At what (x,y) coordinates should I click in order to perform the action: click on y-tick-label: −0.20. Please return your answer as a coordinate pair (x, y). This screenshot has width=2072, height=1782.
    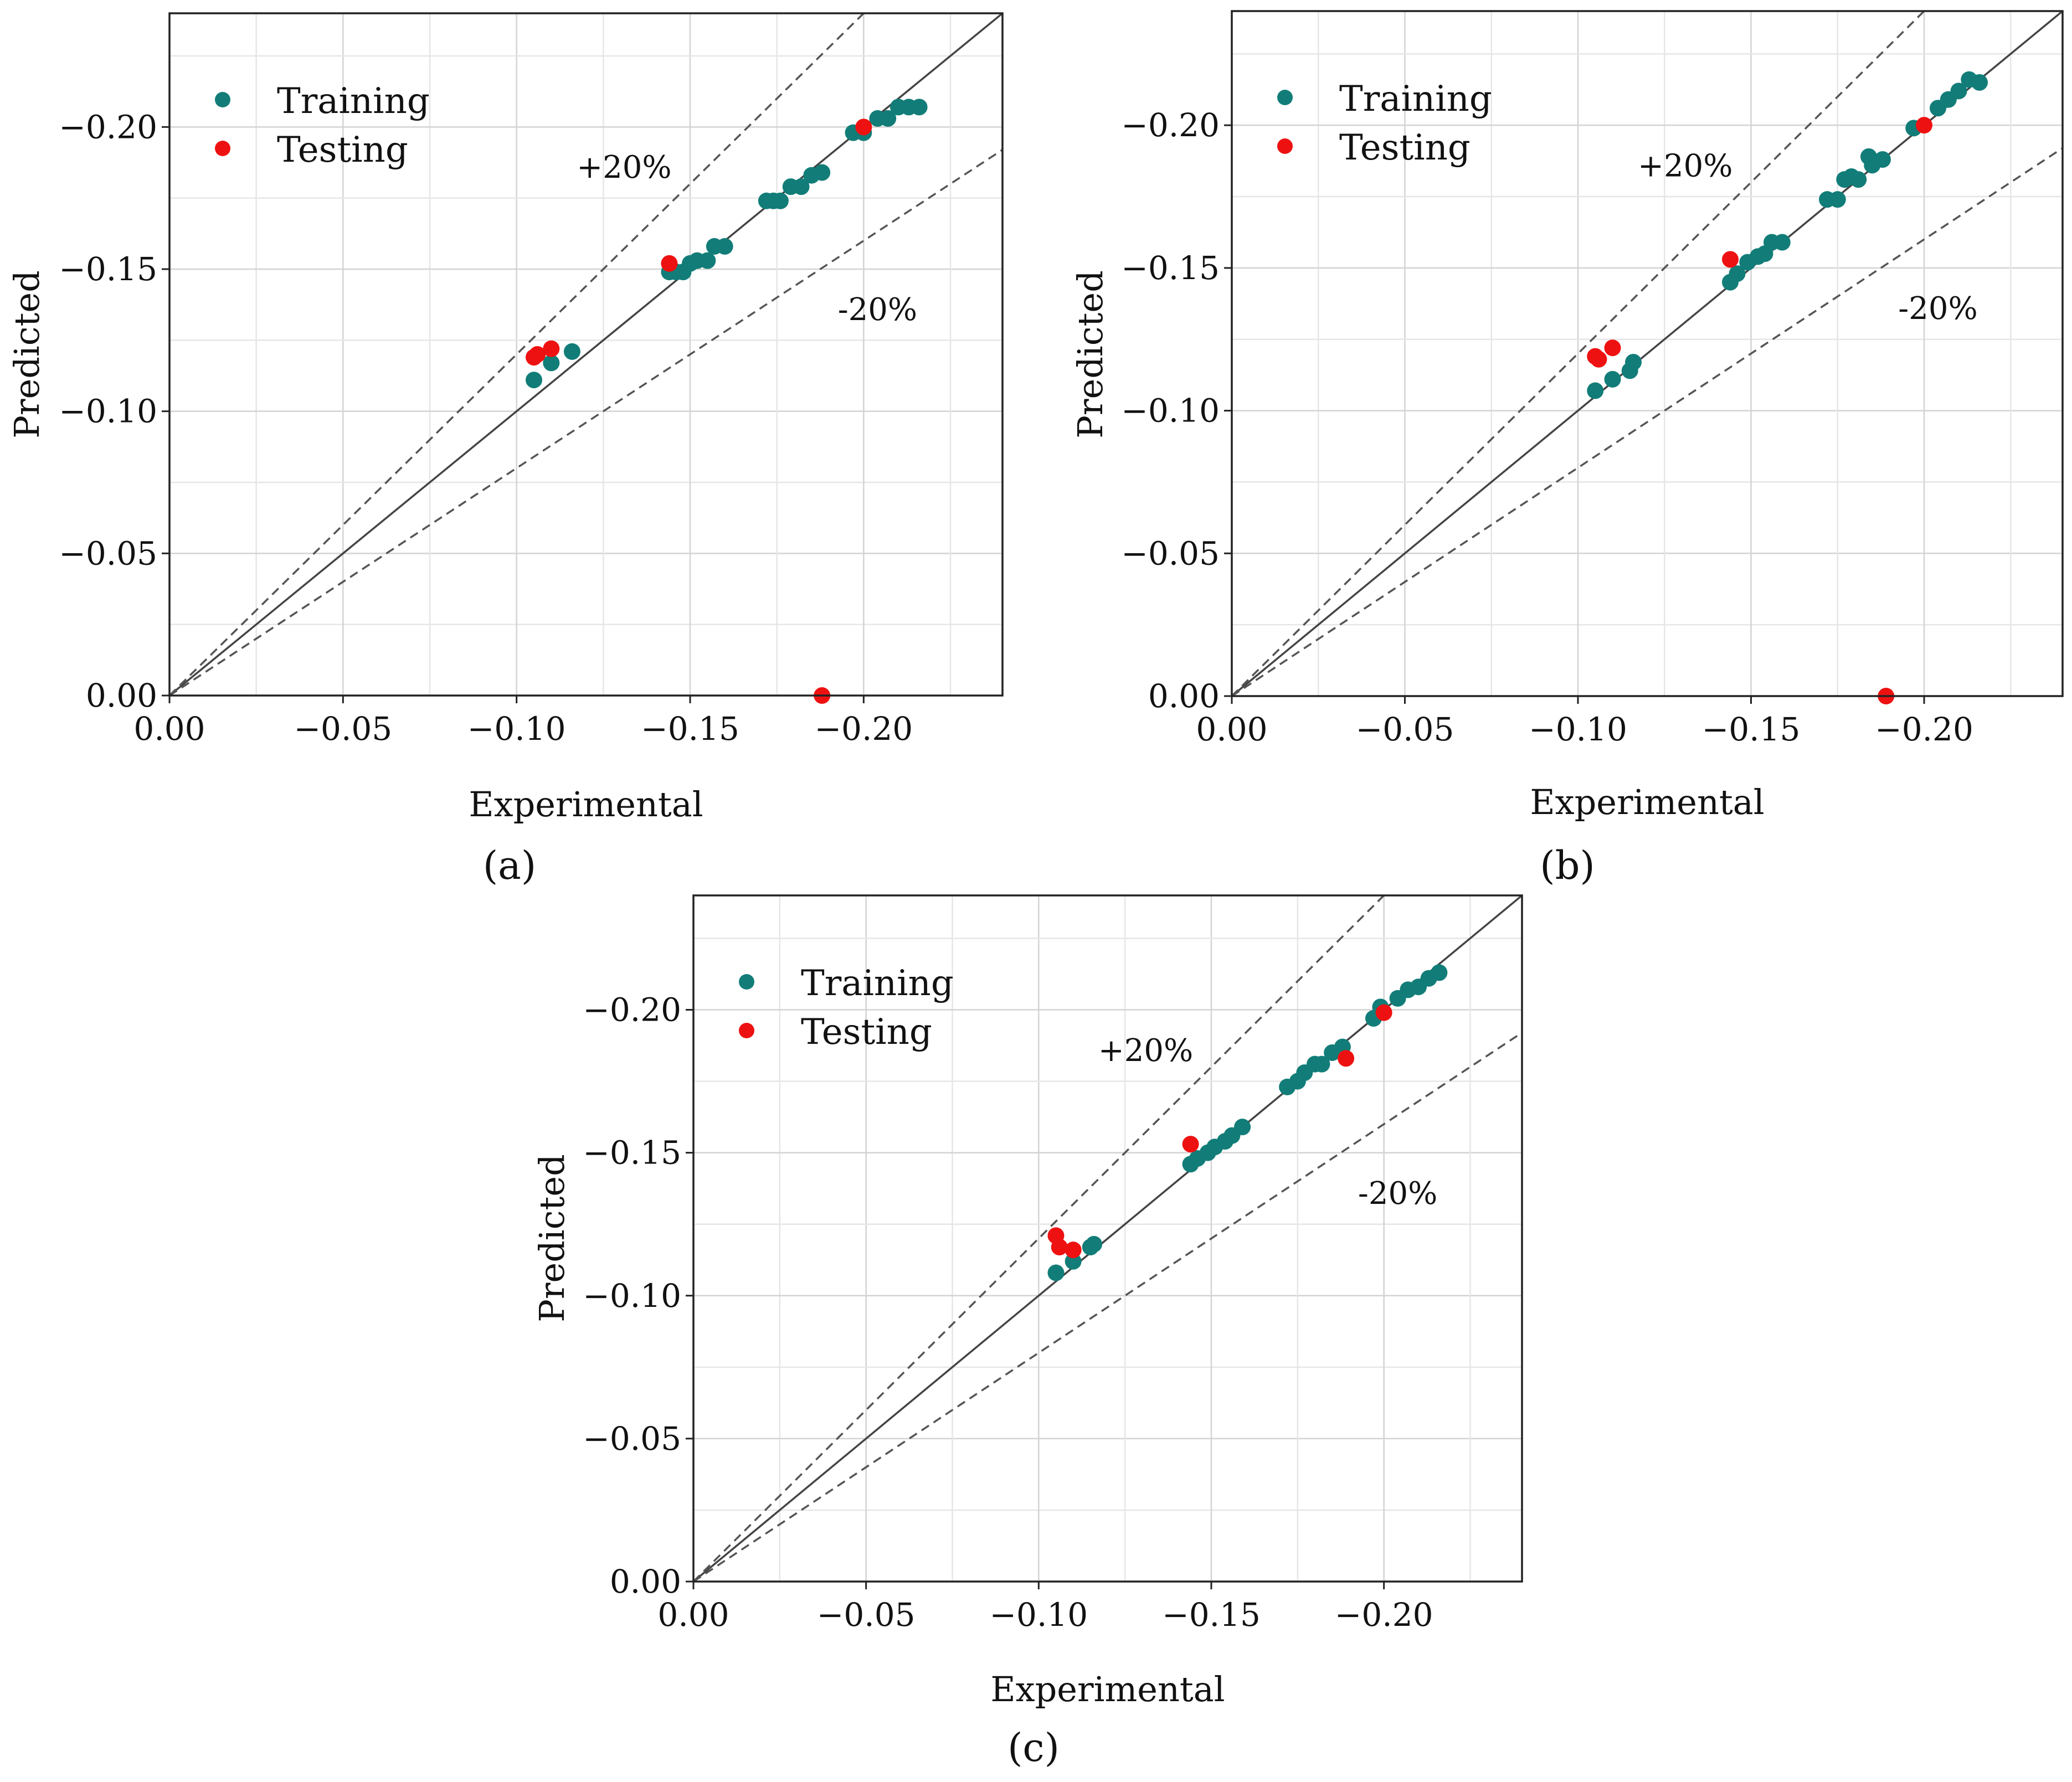
    Looking at the image, I should click on (1170, 125).